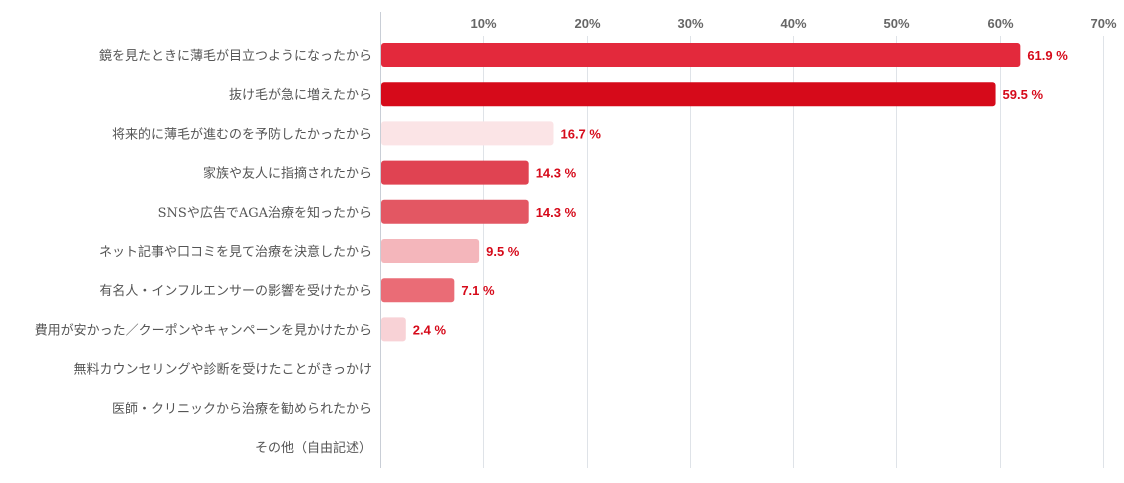 The width and height of the screenshot is (1124, 483). I want to click on x-tick-label: 30%, so click(690, 23).